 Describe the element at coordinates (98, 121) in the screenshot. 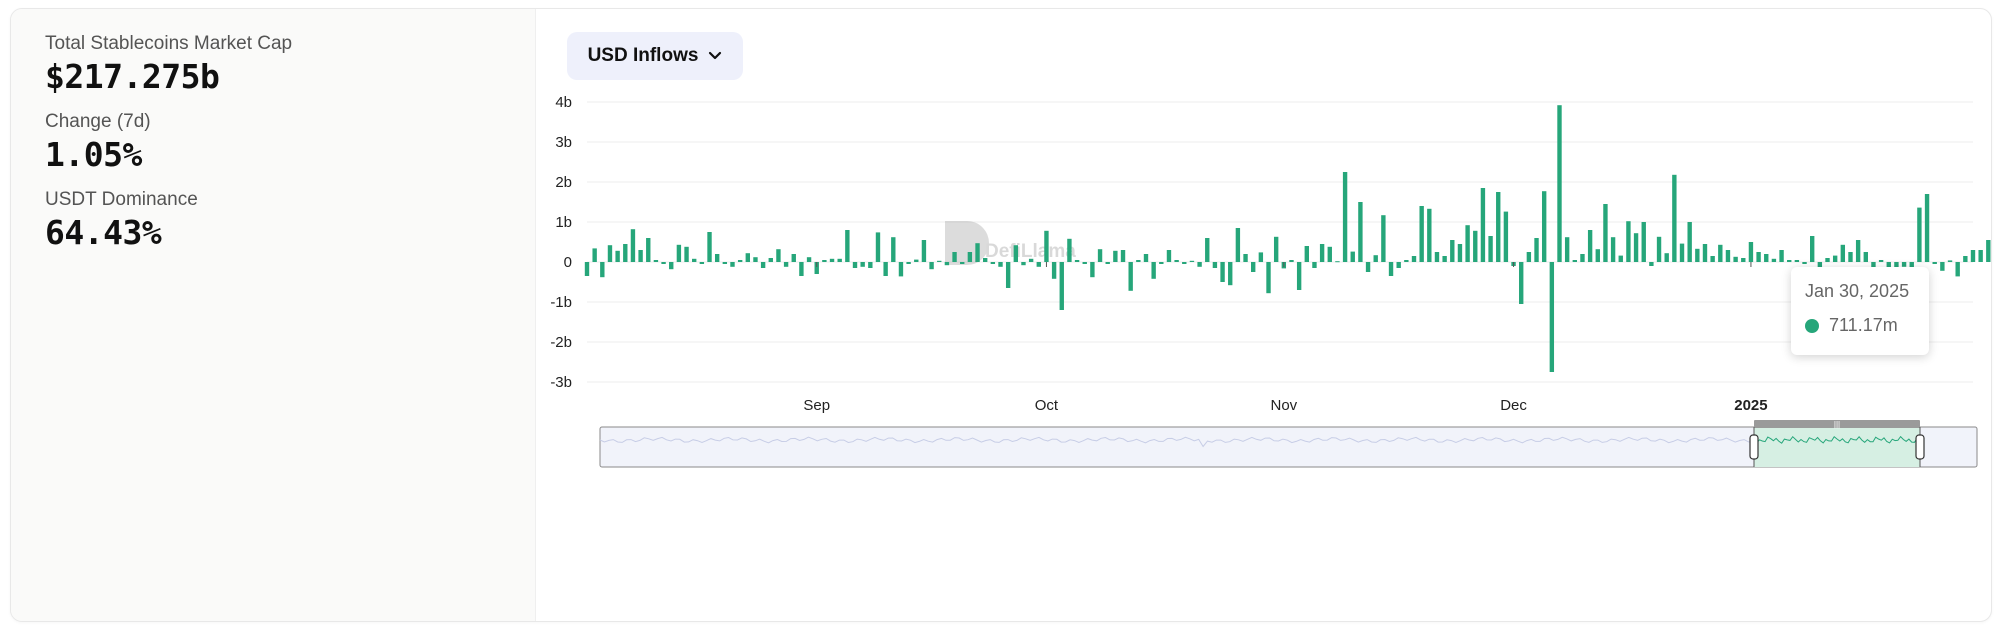

I see `stat-label: Change (7d)` at that location.